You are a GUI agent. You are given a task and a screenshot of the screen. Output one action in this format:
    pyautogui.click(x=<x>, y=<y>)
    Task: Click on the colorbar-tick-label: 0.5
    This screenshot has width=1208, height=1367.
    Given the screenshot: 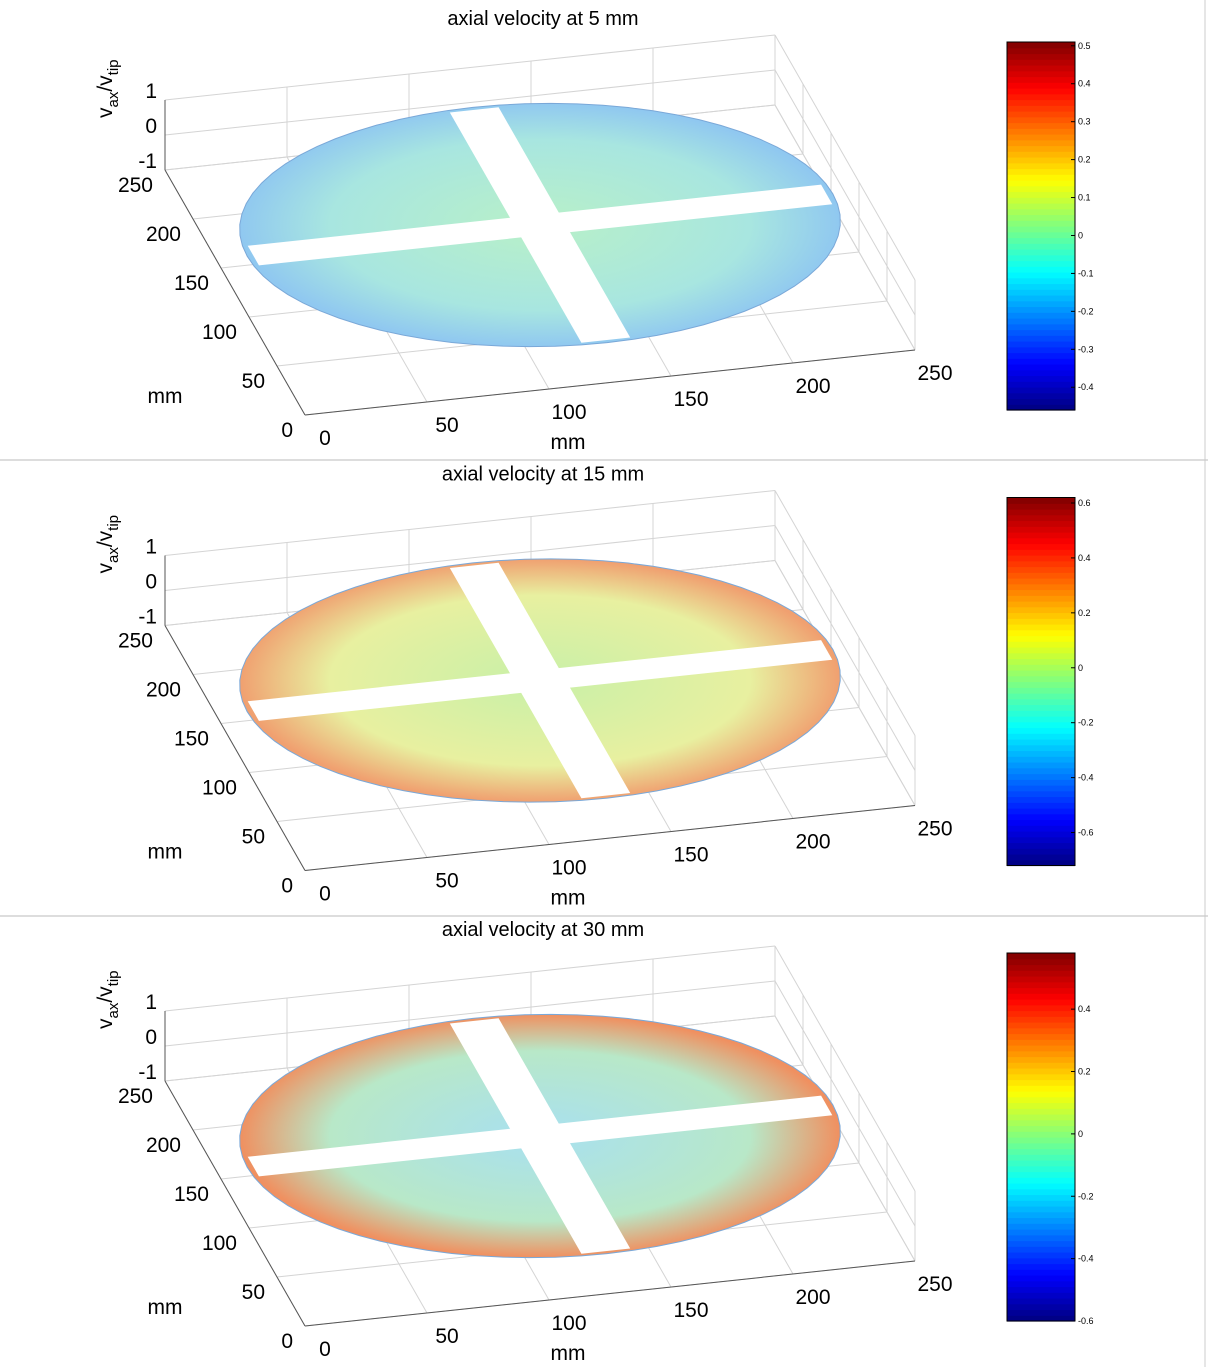 What is the action you would take?
    pyautogui.click(x=1084, y=46)
    